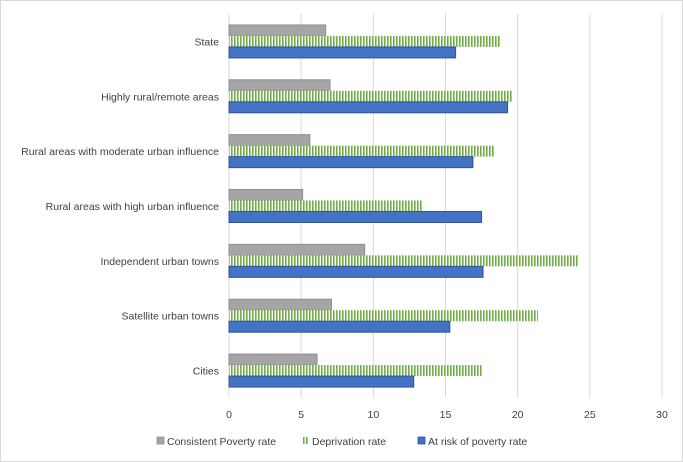 This screenshot has height=462, width=683. Describe the element at coordinates (229, 415) in the screenshot. I see `x-tick-label: 0` at that location.